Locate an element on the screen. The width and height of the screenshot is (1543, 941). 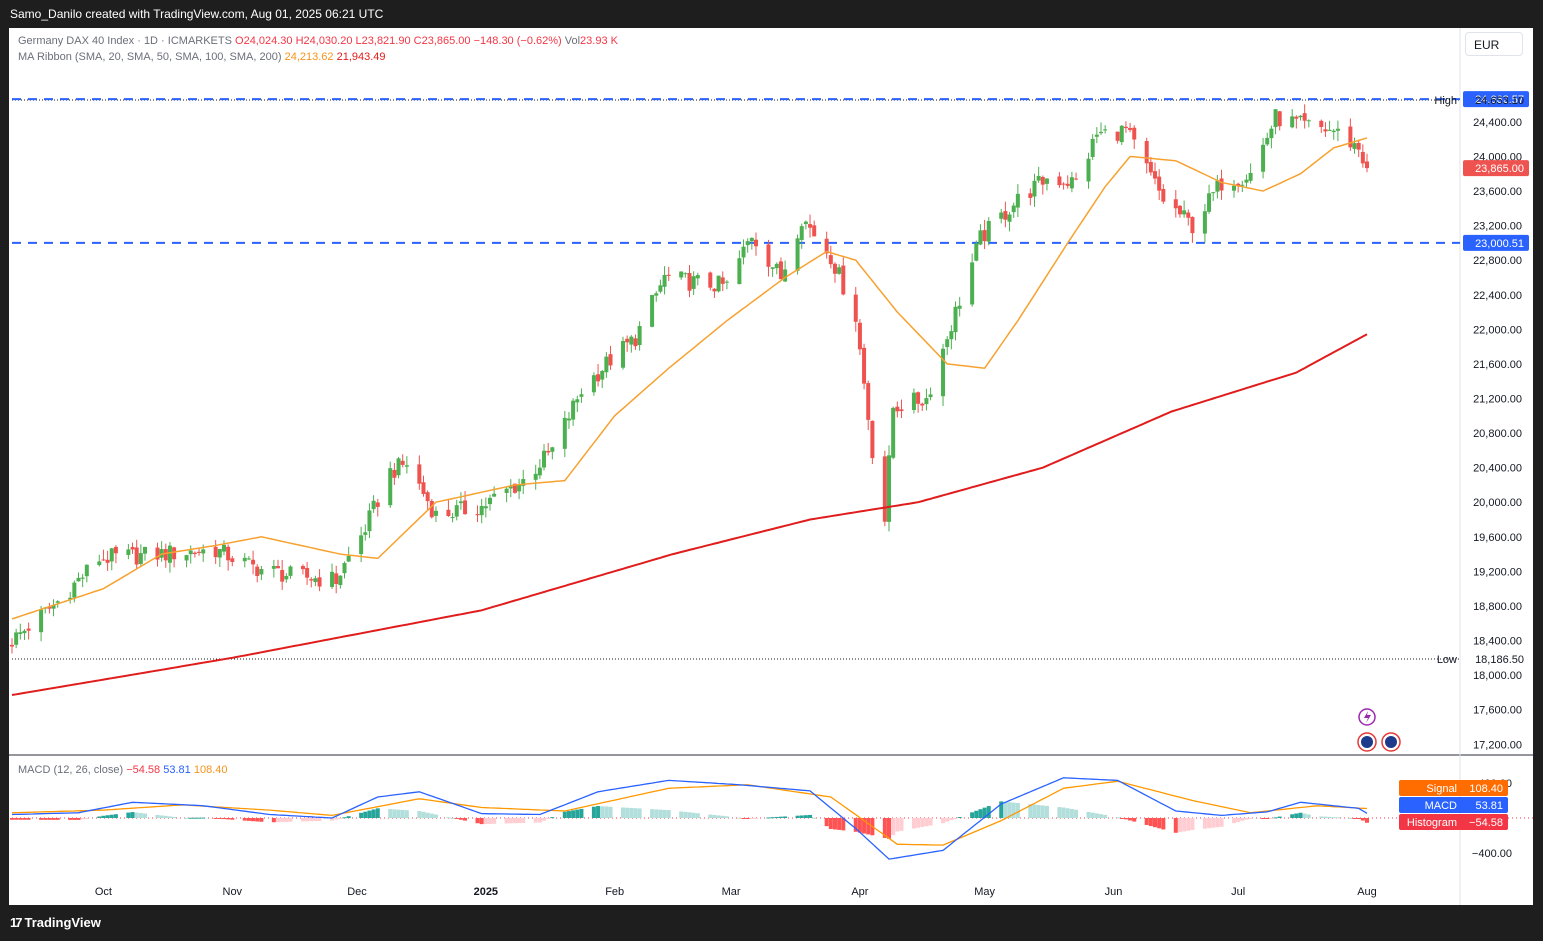
macd-tag-value: 108.40 is located at coordinates (1486, 789).